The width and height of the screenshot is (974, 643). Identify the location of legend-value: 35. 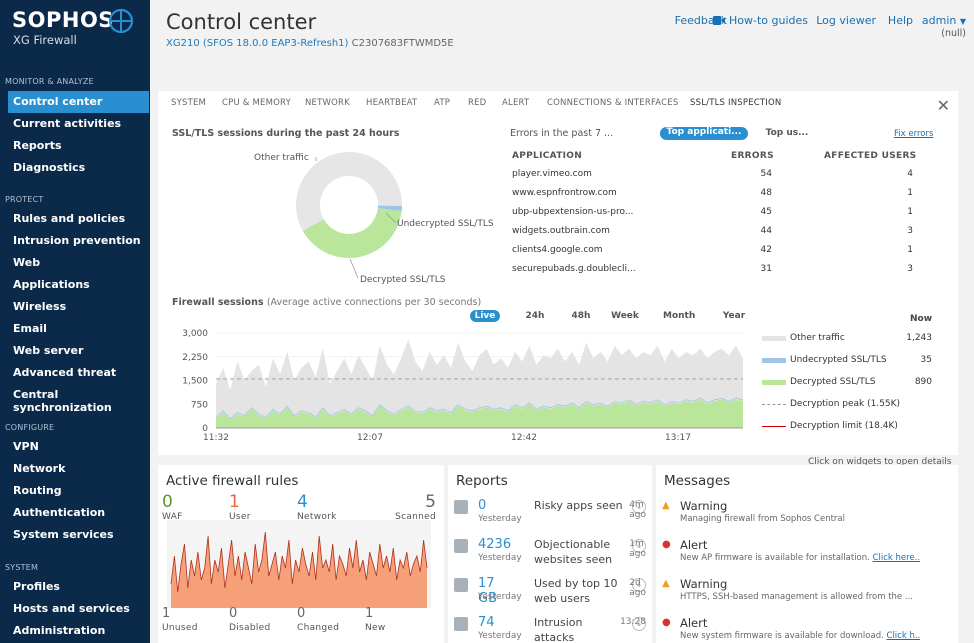
(926, 360).